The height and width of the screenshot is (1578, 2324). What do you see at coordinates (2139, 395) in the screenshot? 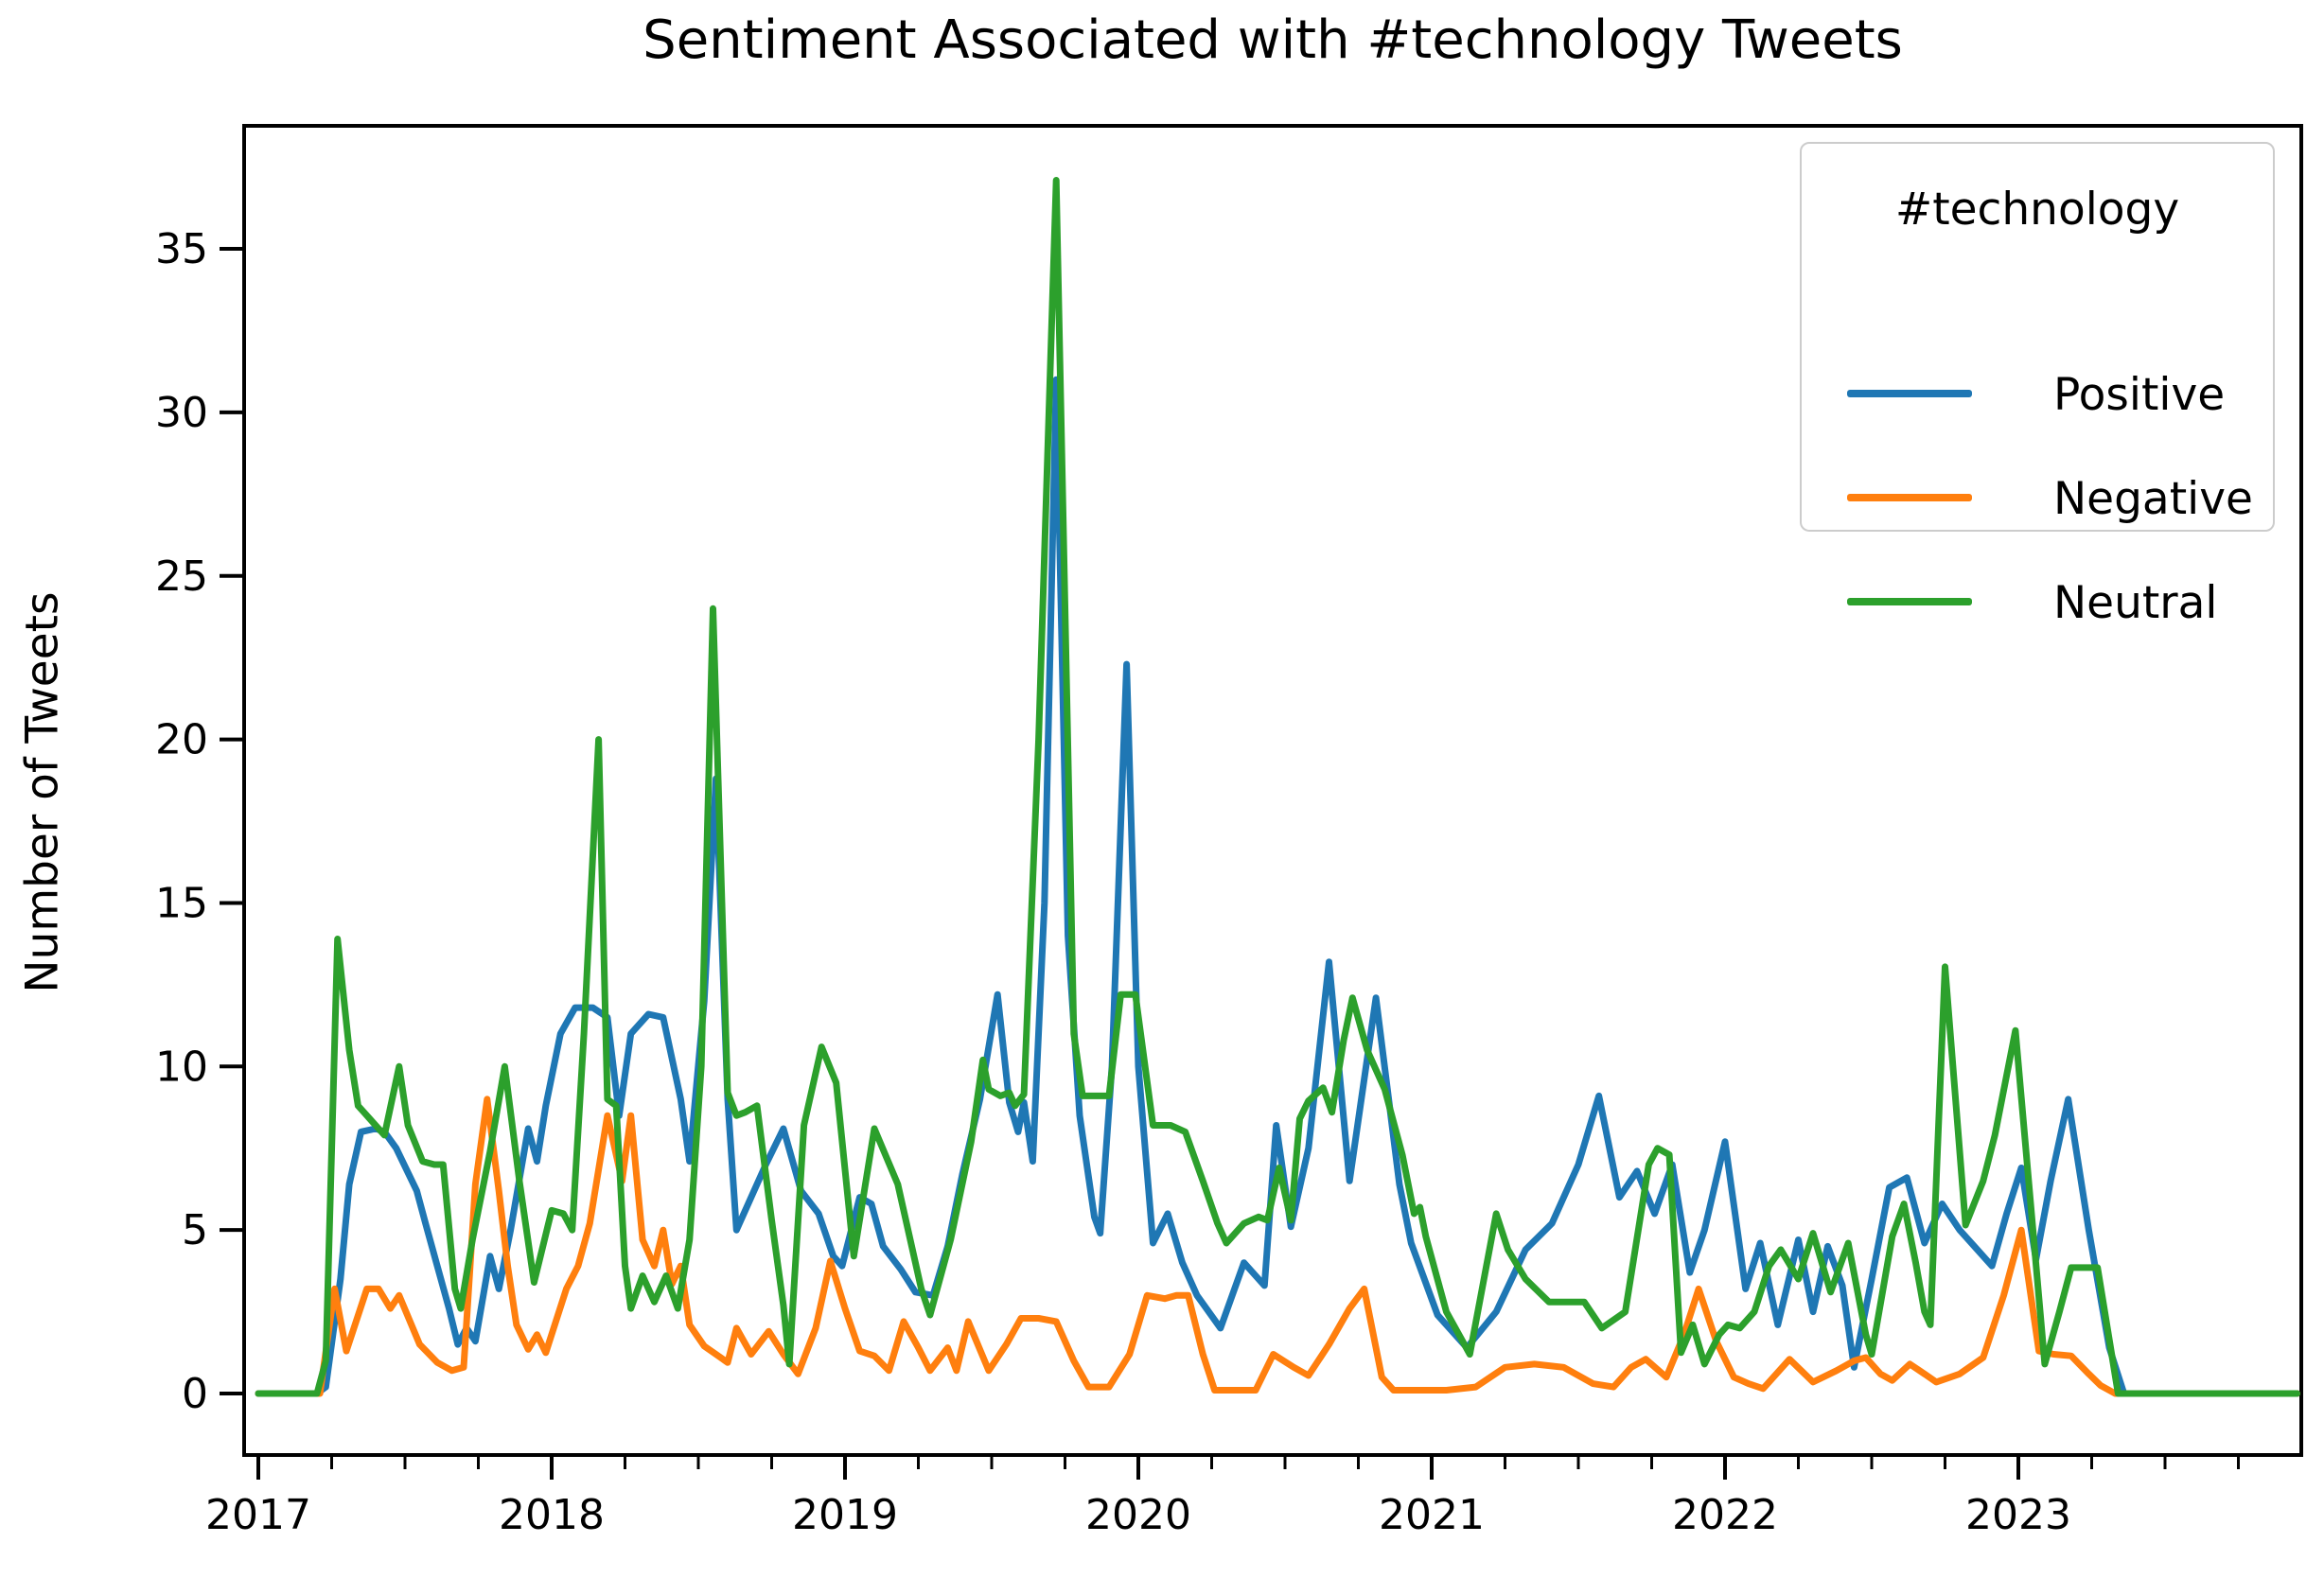
I see `legend-label-positive: Positive` at bounding box center [2139, 395].